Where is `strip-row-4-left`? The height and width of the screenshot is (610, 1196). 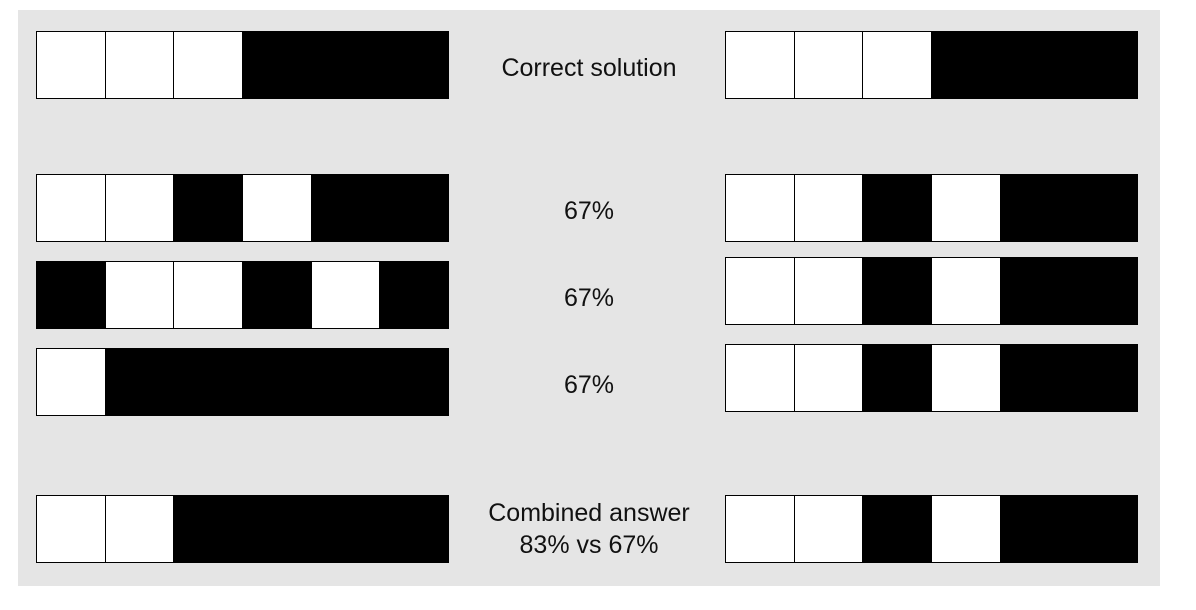 strip-row-4-left is located at coordinates (242, 382).